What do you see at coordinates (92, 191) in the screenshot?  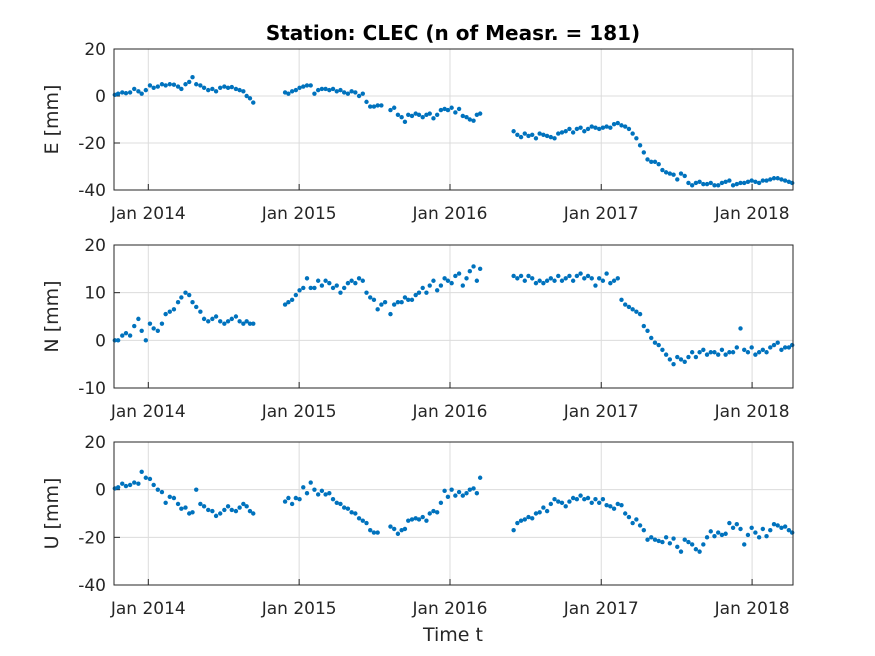 I see `y-tick-label: -40` at bounding box center [92, 191].